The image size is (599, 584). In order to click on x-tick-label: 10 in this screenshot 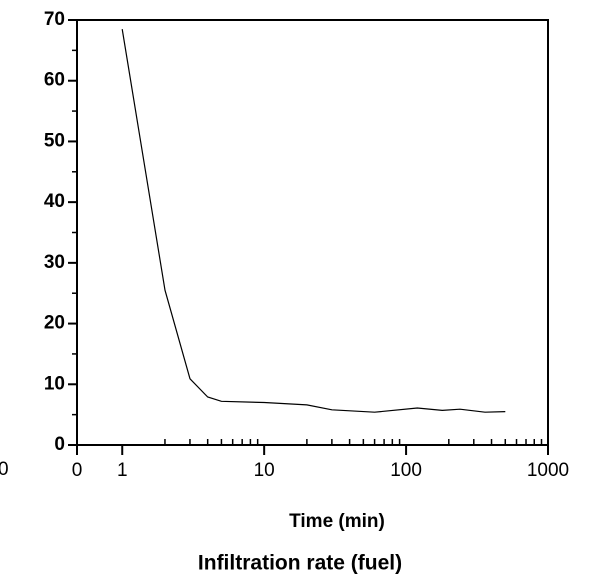, I will do `click(264, 470)`.